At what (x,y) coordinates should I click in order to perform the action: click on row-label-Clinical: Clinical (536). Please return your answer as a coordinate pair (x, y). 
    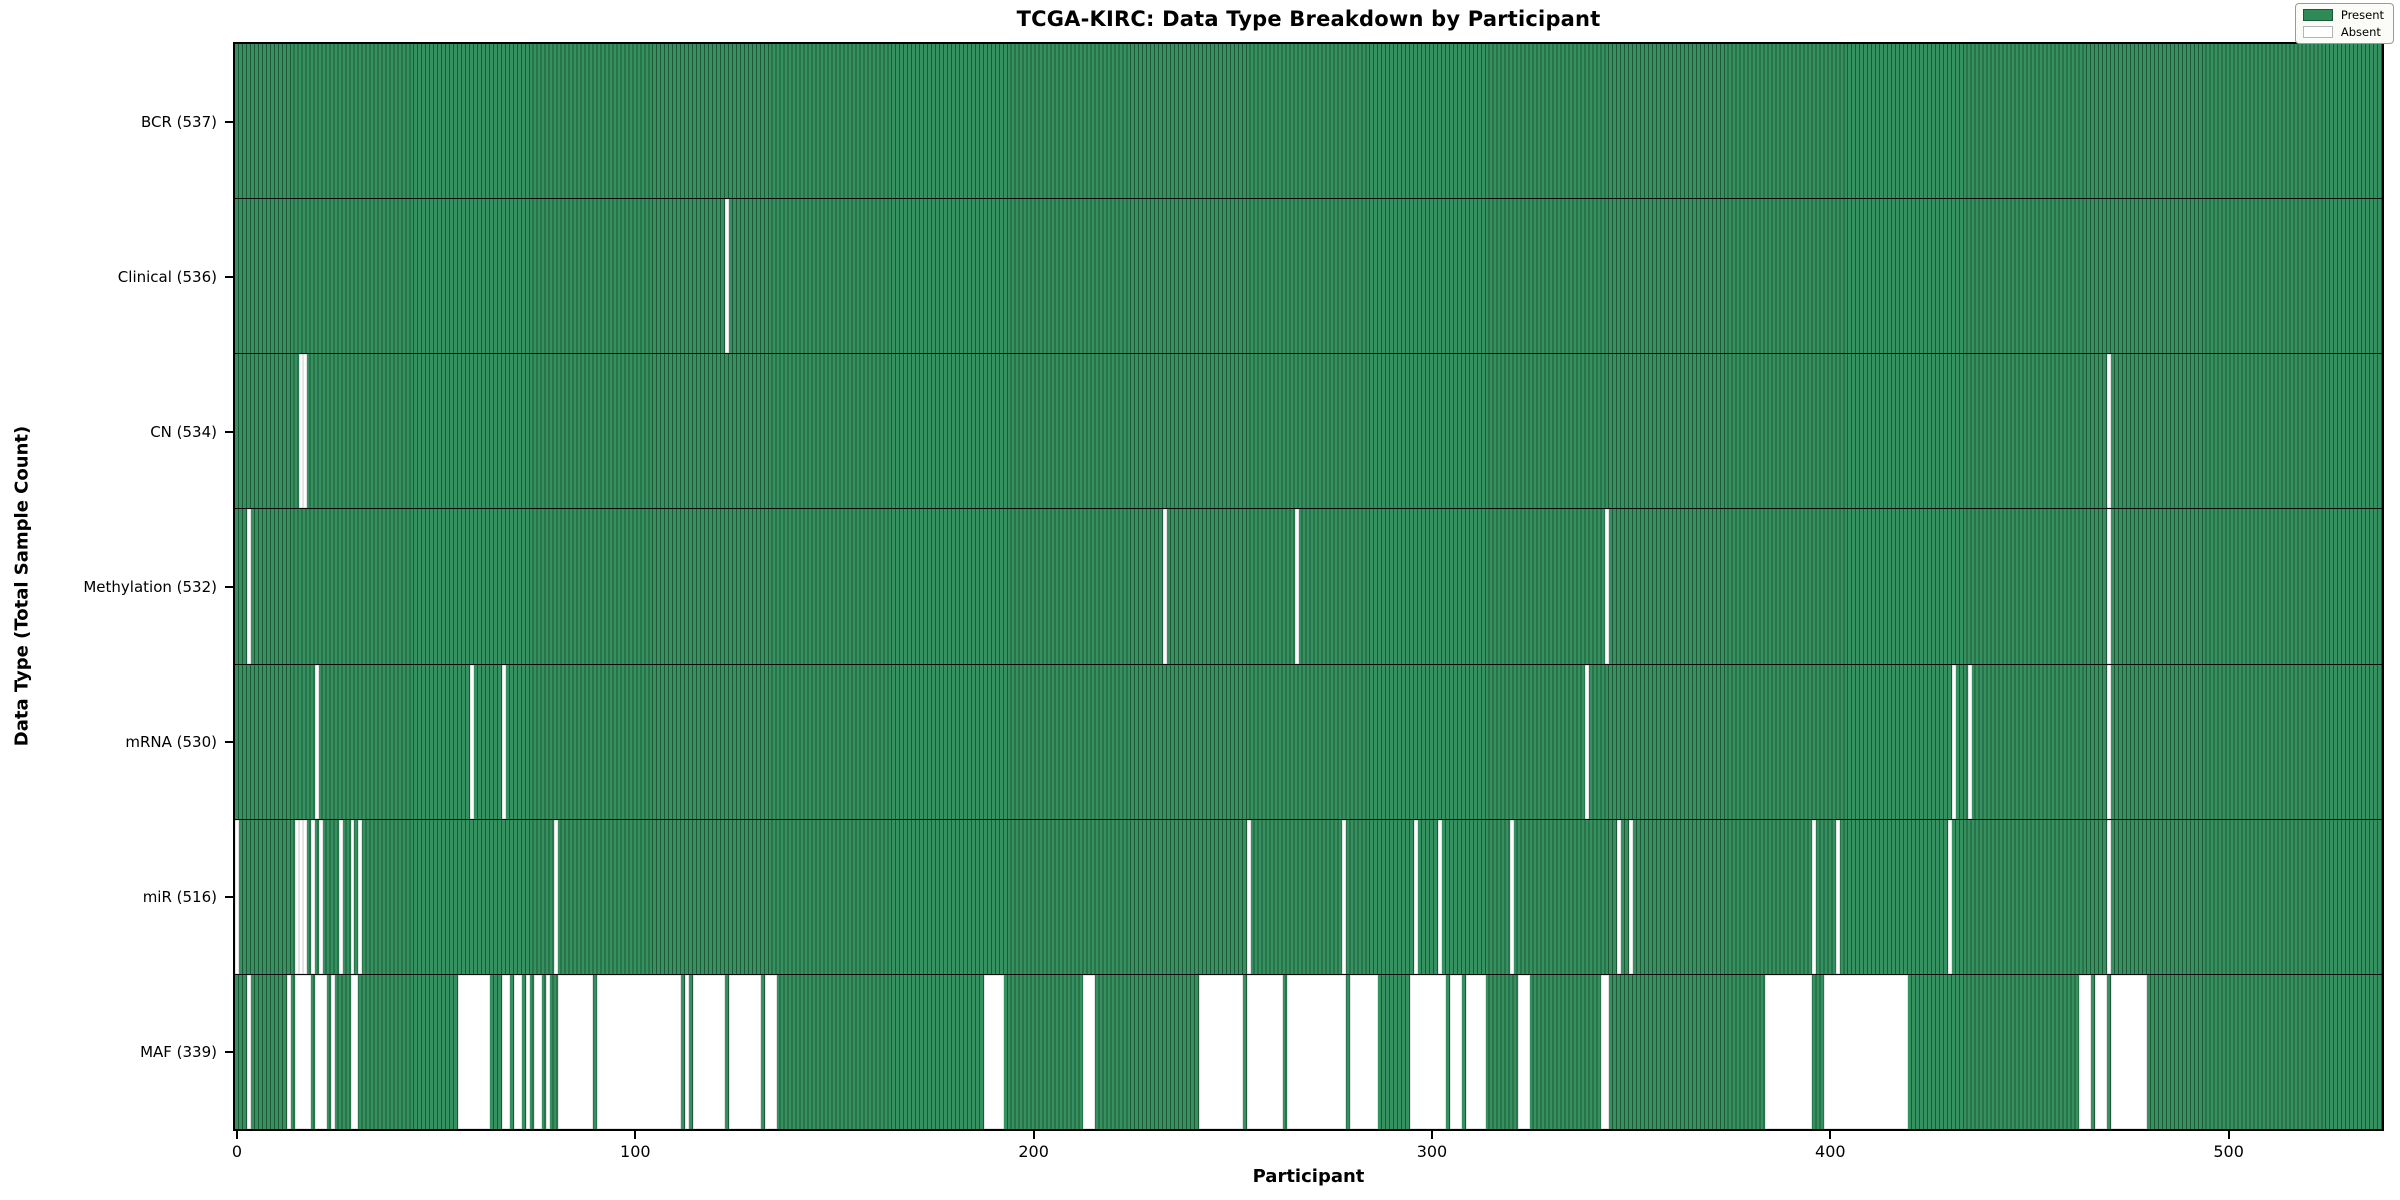
    Looking at the image, I should click on (167, 276).